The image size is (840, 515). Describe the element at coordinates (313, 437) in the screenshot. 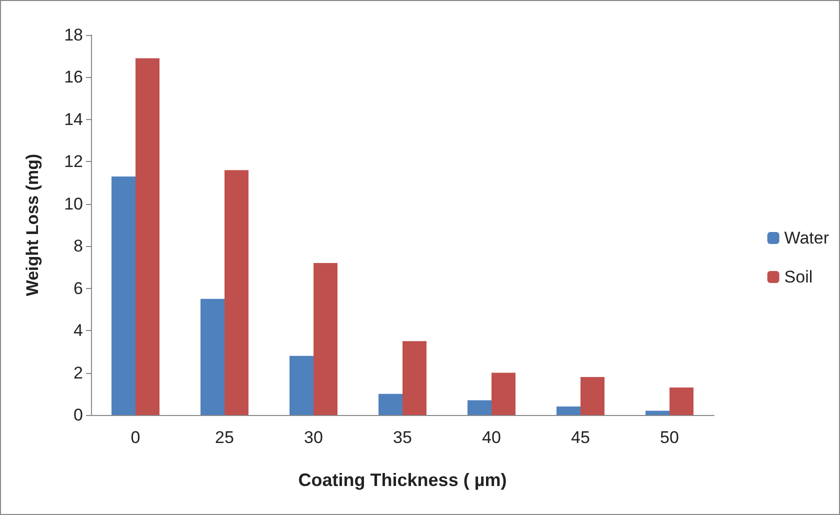

I see `x-tick-label: 30` at that location.